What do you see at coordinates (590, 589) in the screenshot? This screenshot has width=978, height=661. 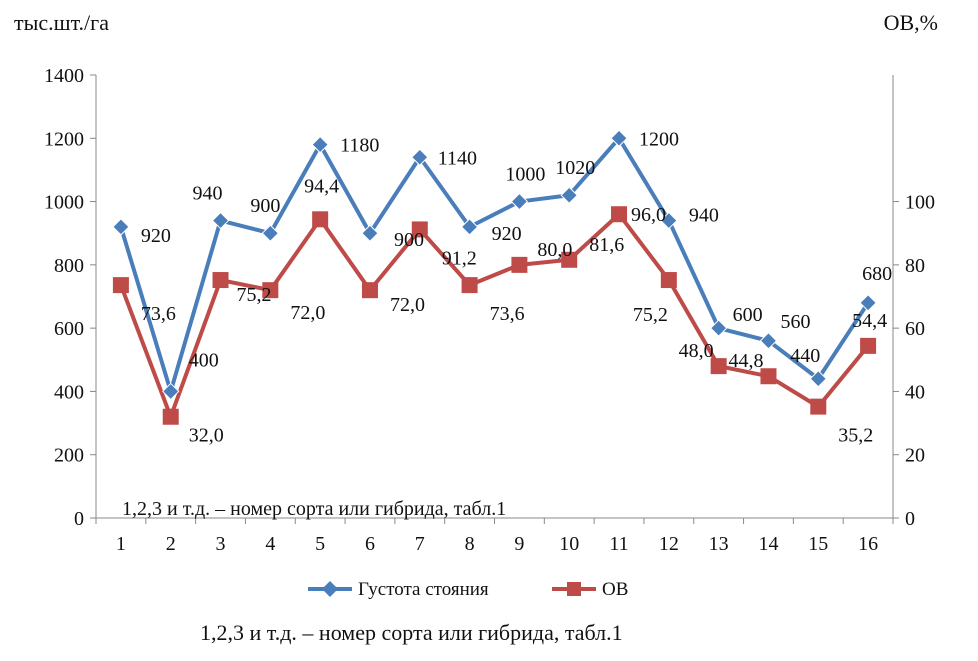 I see `legend-item-ov: ОВ` at bounding box center [590, 589].